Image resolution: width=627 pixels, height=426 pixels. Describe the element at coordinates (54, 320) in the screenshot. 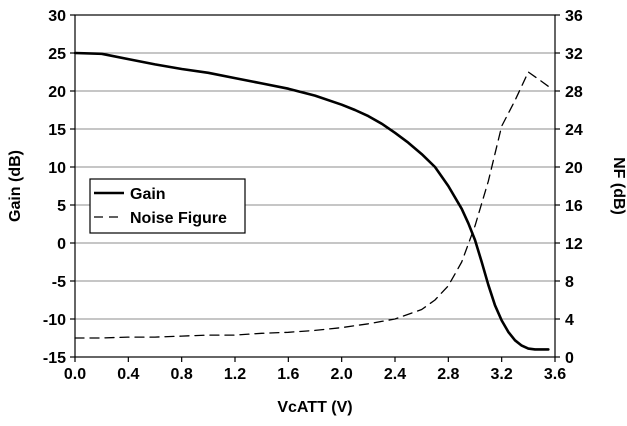

I see `left-y-tick-label: -10` at that location.